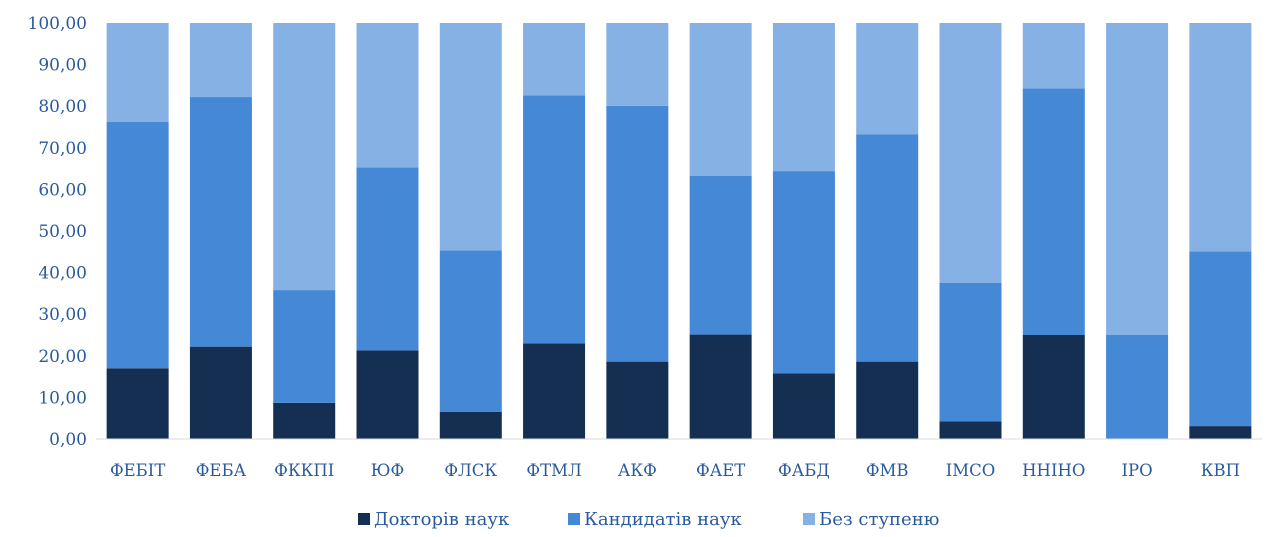 This screenshot has width=1277, height=537. What do you see at coordinates (62, 66) in the screenshot?
I see `y-tick-label: 90,00` at bounding box center [62, 66].